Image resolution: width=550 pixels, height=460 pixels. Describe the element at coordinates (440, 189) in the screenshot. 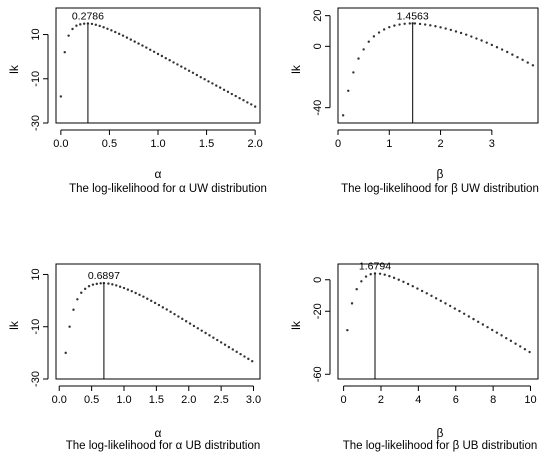

I see `chart-caption: The log-likelihood for β UW distribution` at that location.